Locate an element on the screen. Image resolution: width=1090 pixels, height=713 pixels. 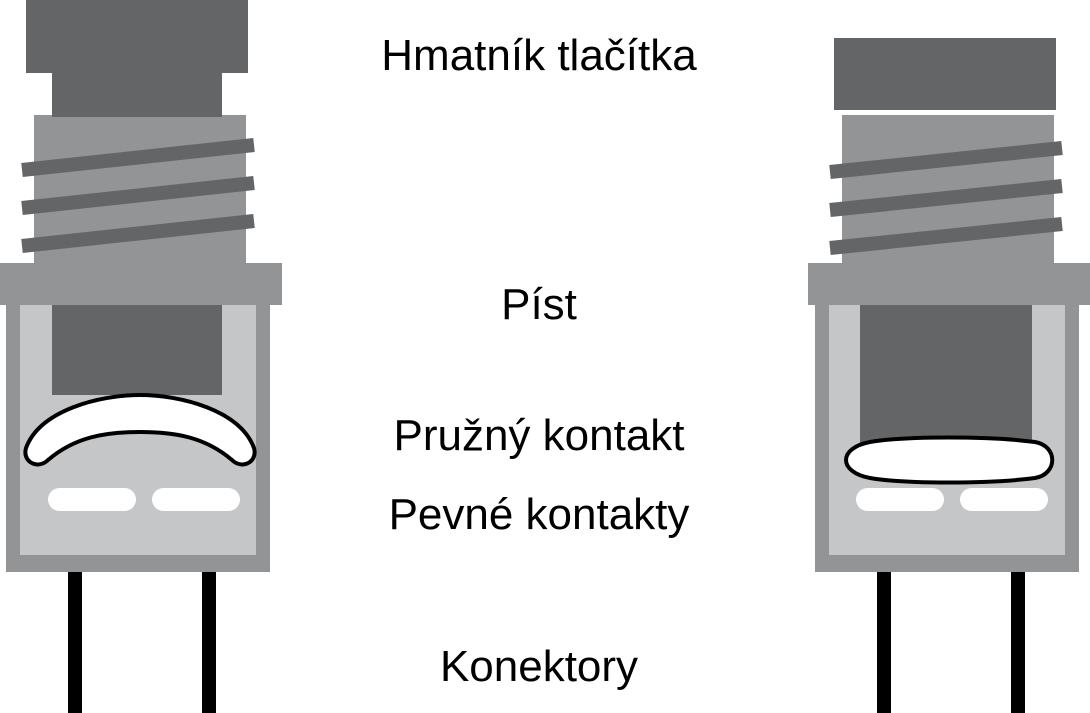
label-connectors: Konektory is located at coordinates (539, 666).